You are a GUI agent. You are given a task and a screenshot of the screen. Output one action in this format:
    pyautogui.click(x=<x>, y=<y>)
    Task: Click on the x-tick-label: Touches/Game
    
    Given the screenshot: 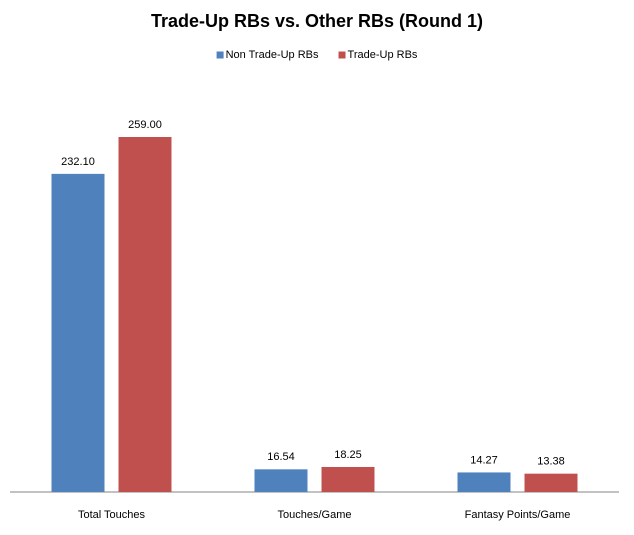 What is the action you would take?
    pyautogui.click(x=315, y=515)
    